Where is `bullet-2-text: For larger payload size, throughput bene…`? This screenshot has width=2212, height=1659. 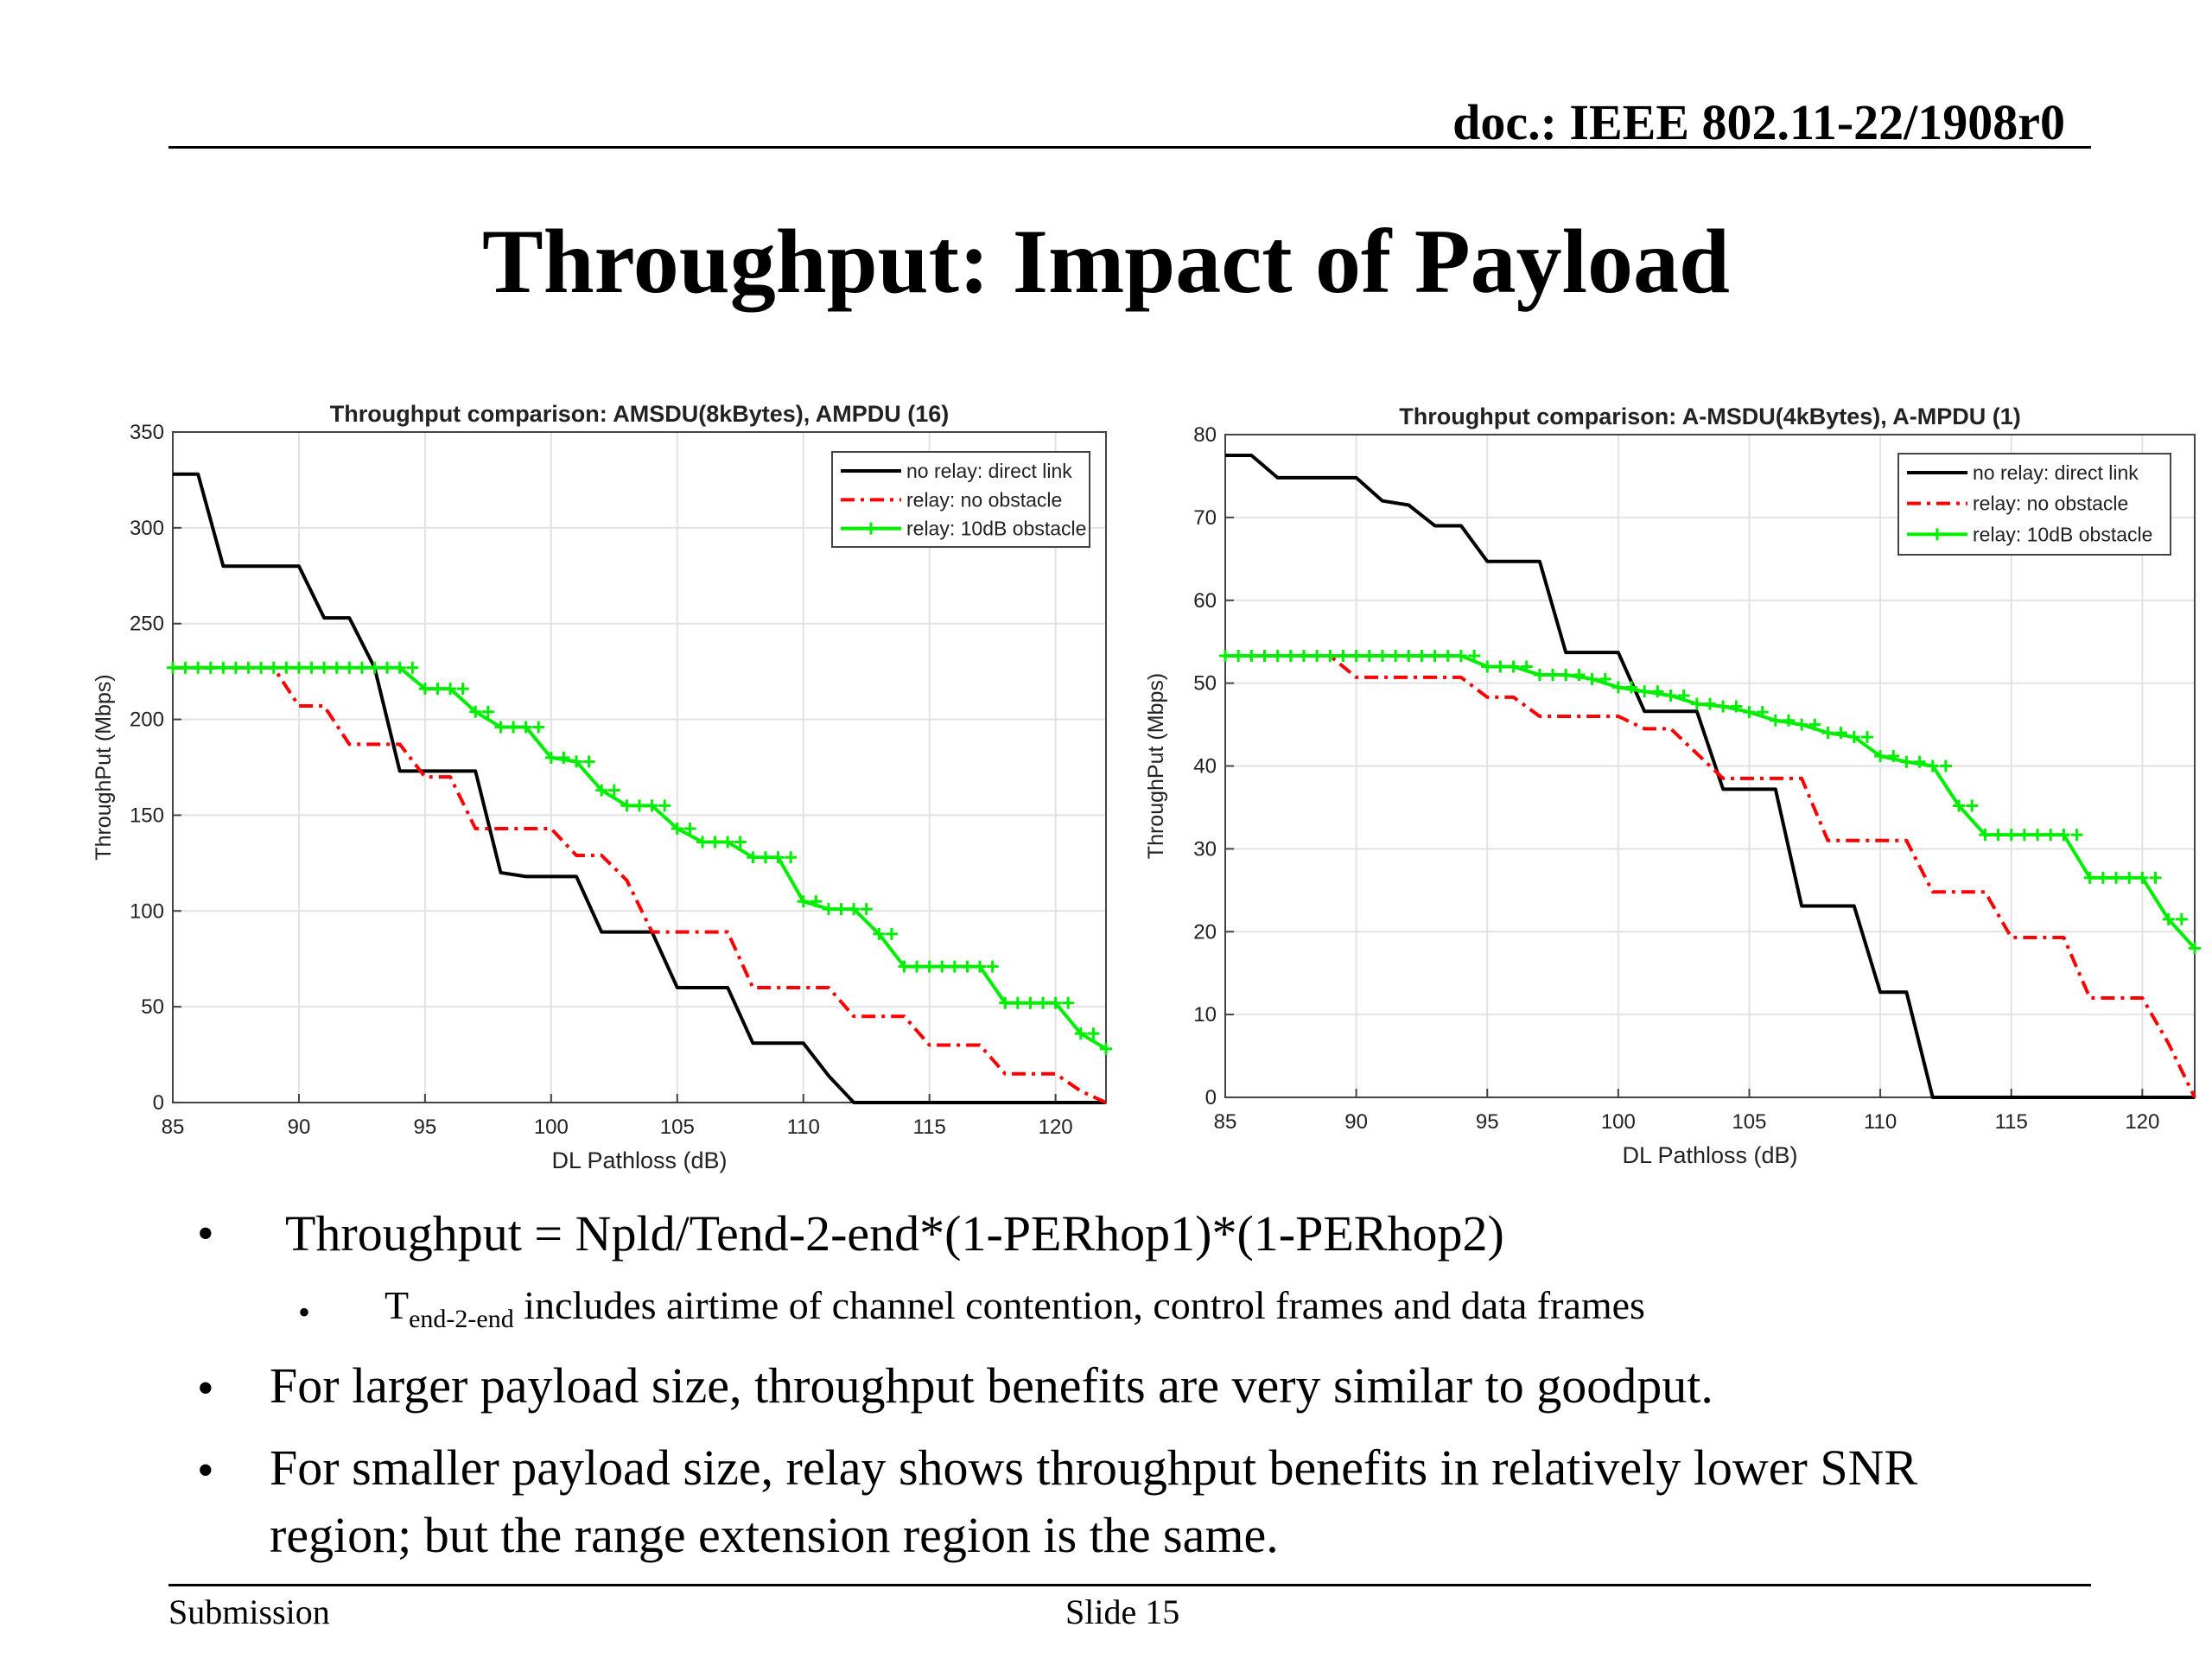
bullet-2-text: For larger payload size, throughput bene… is located at coordinates (991, 1385).